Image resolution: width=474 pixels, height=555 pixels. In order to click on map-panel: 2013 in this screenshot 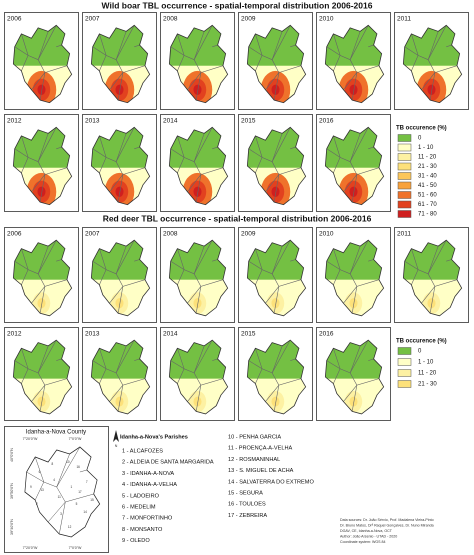, I will do `click(119, 163)`.